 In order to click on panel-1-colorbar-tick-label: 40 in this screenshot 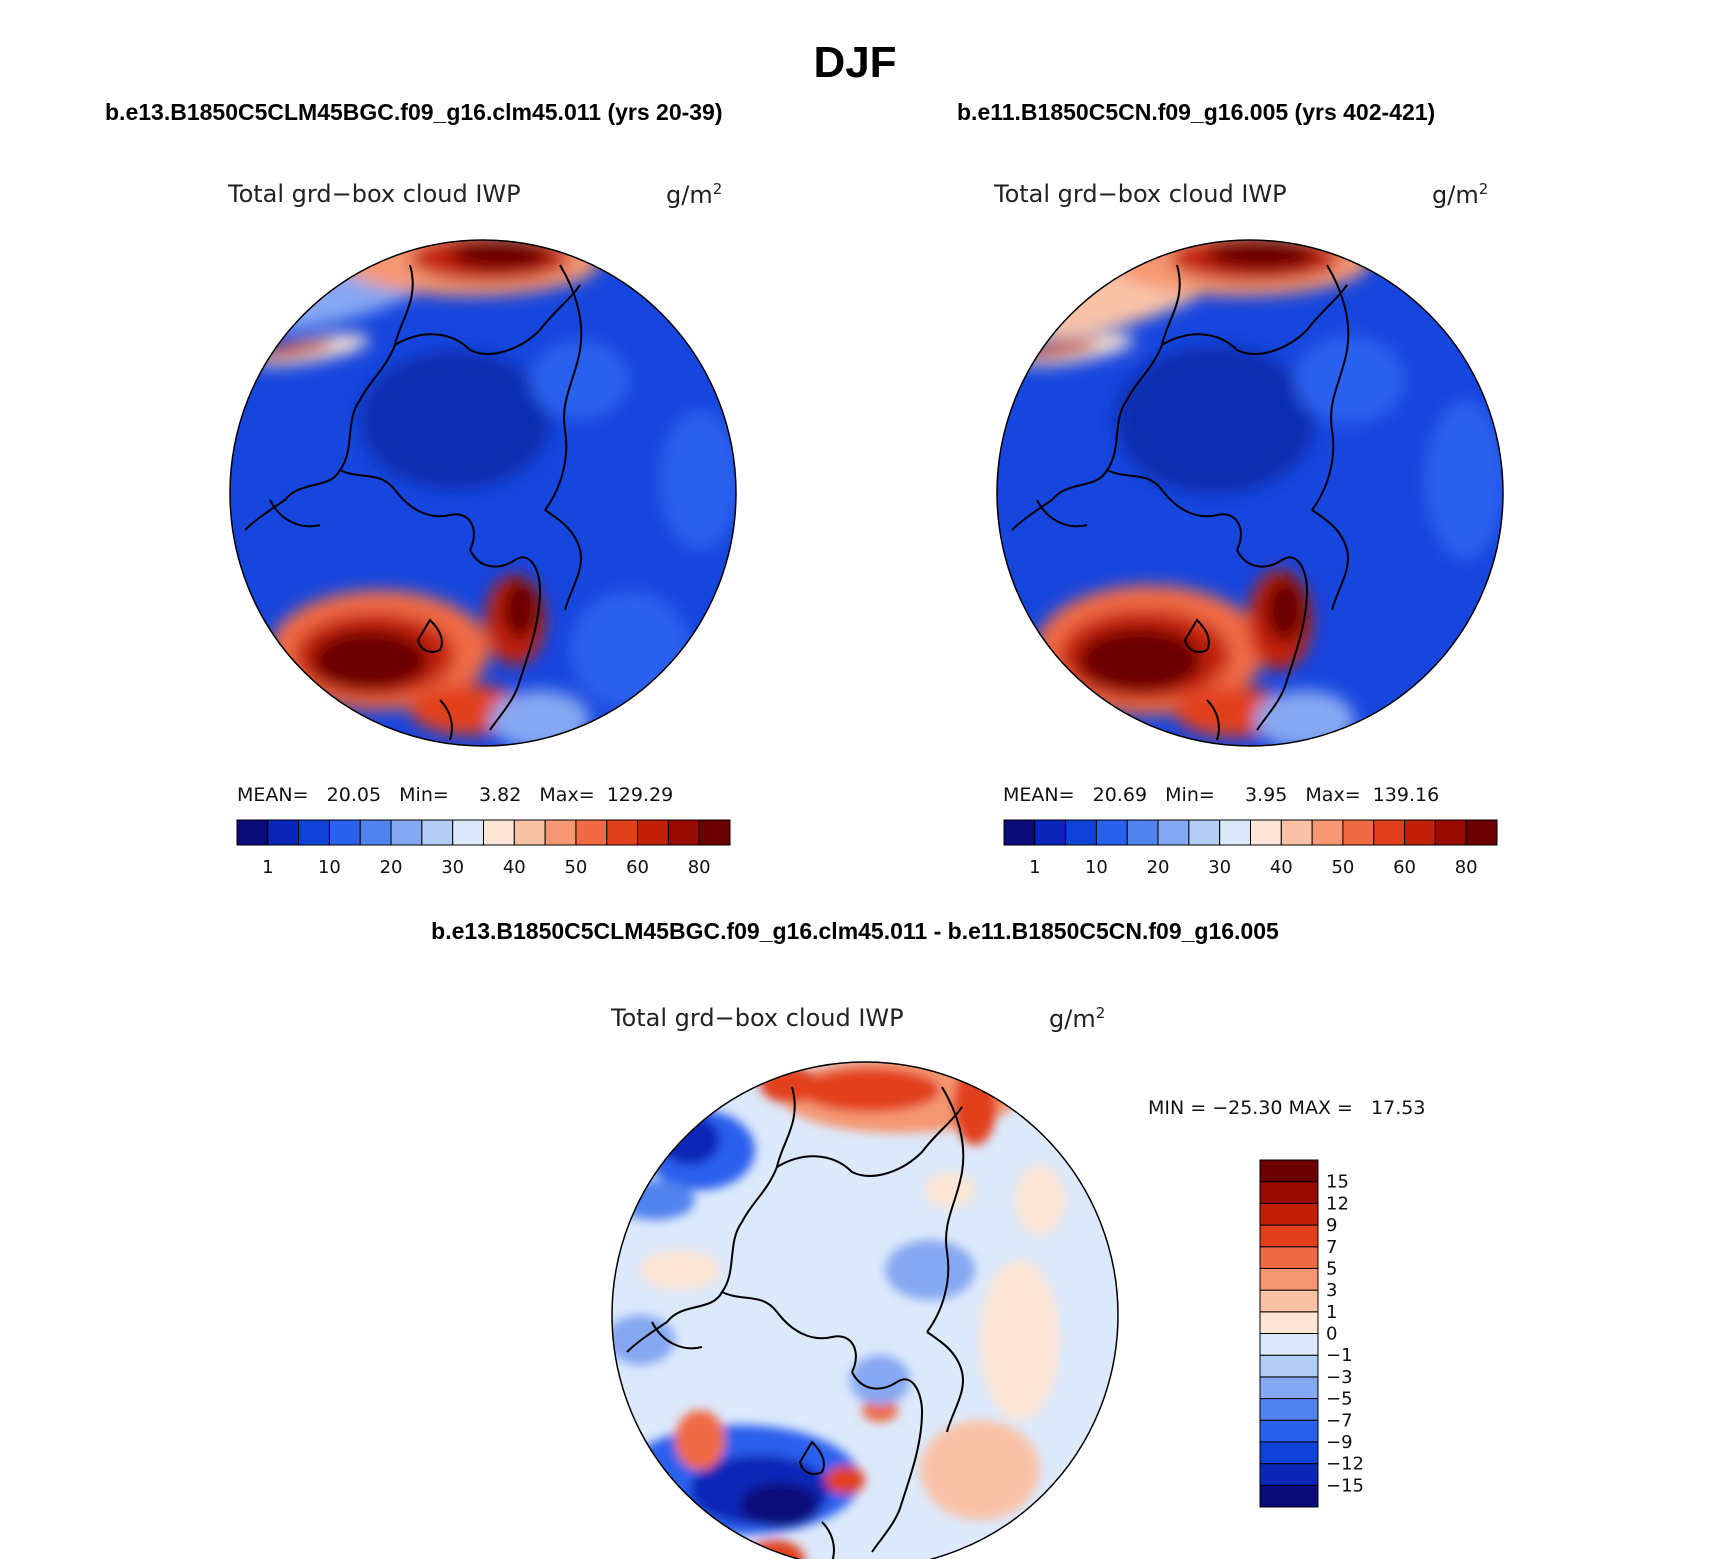, I will do `click(514, 867)`.